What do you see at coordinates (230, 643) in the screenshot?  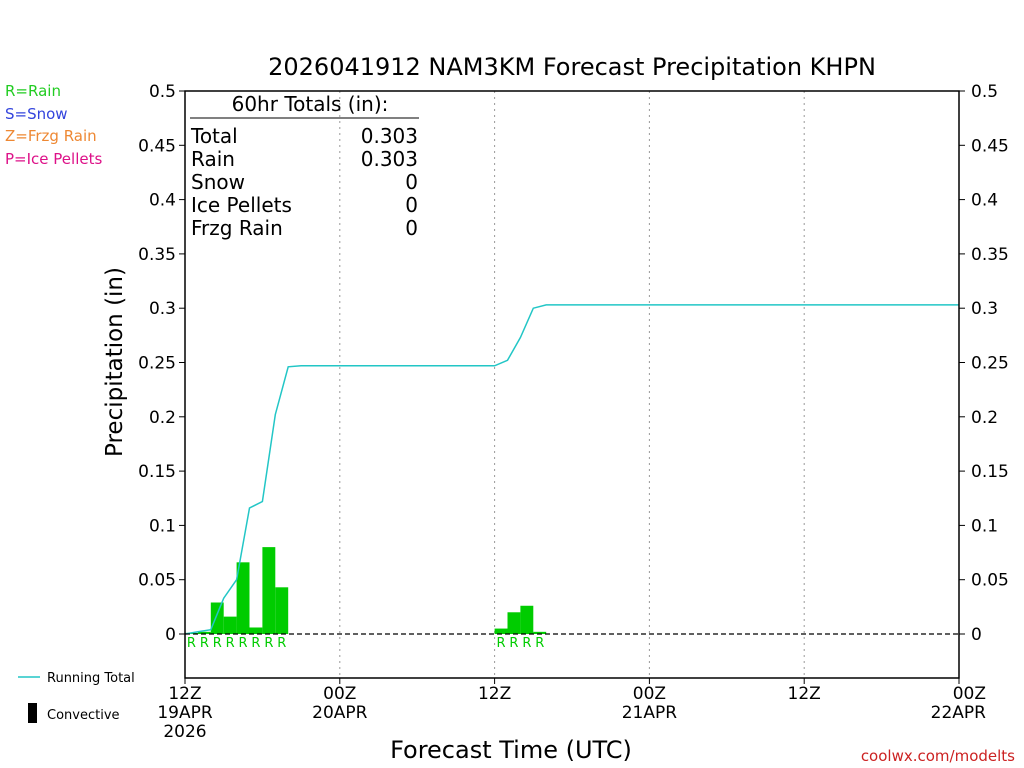 I see `precip-bar-label-3: R` at bounding box center [230, 643].